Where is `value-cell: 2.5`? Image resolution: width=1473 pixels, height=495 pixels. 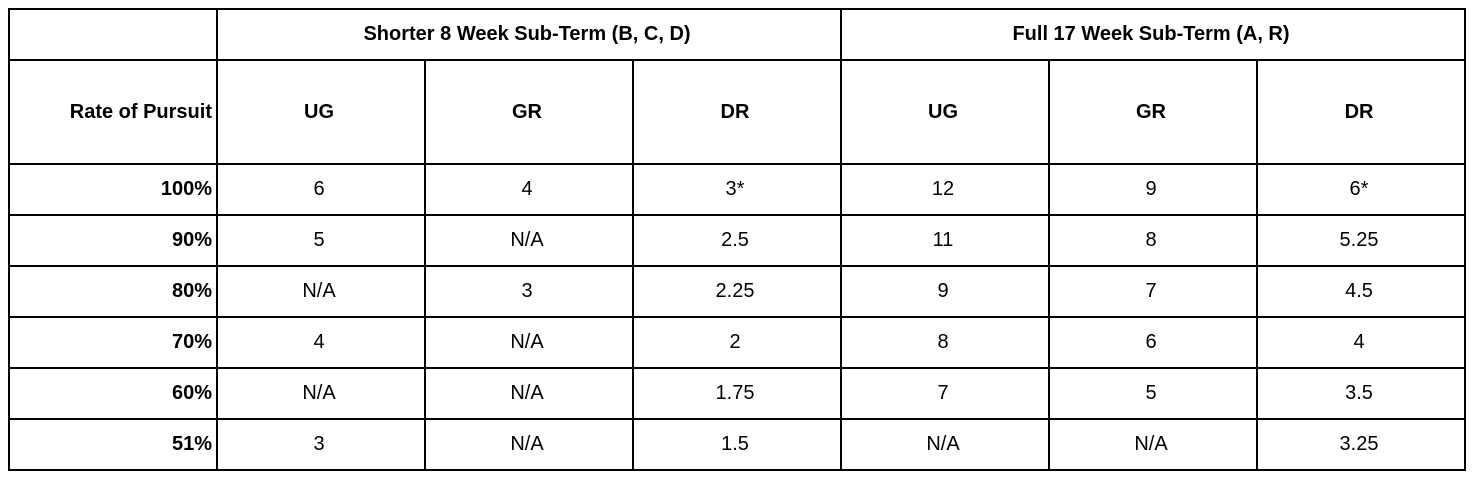
value-cell: 2.5 is located at coordinates (737, 240).